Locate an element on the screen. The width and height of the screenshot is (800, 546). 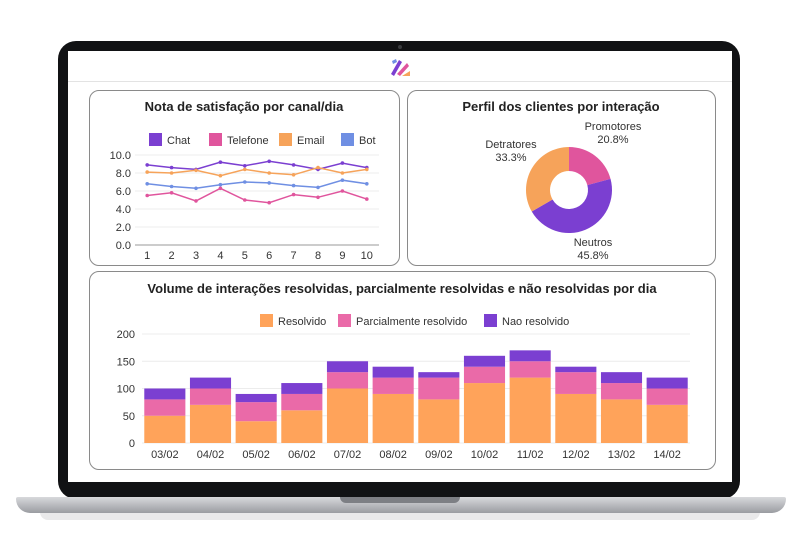
legend-swatch-bot is located at coordinates (347, 139).